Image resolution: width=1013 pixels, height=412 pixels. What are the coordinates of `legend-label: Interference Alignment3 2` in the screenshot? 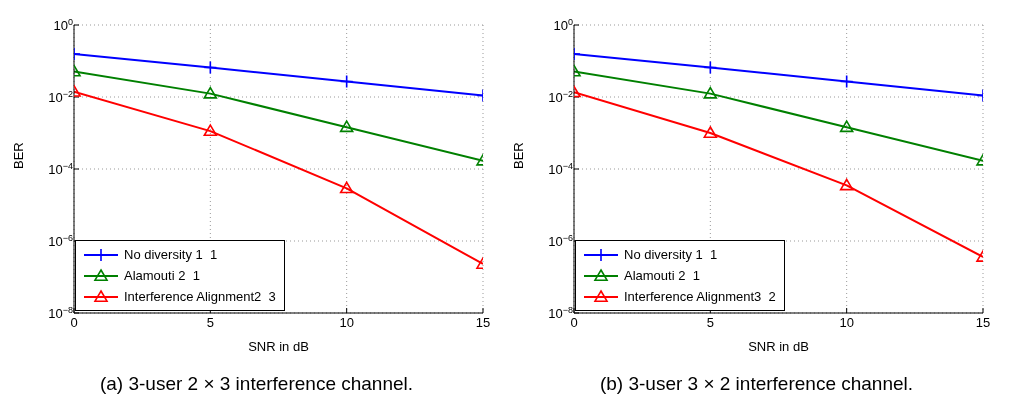 It's located at (700, 296).